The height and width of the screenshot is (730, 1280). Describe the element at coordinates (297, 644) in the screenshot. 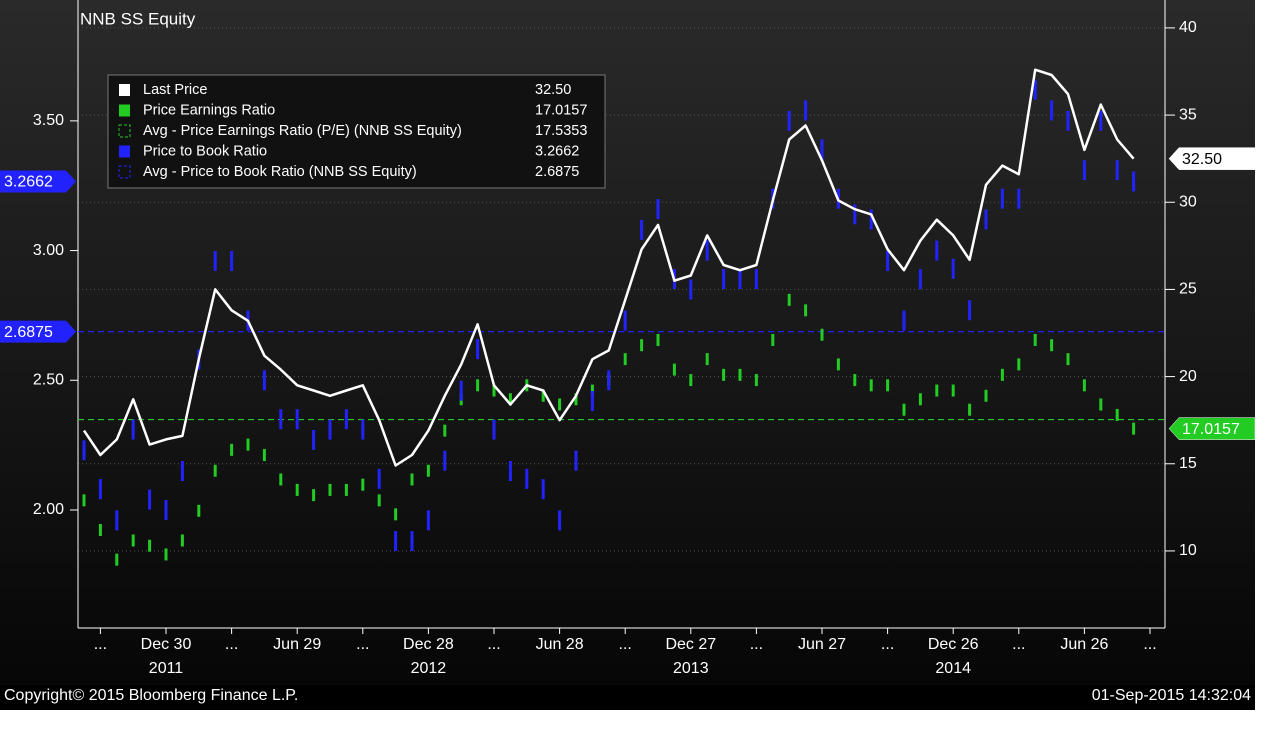

I see `x-tick-label: Jun 29` at that location.